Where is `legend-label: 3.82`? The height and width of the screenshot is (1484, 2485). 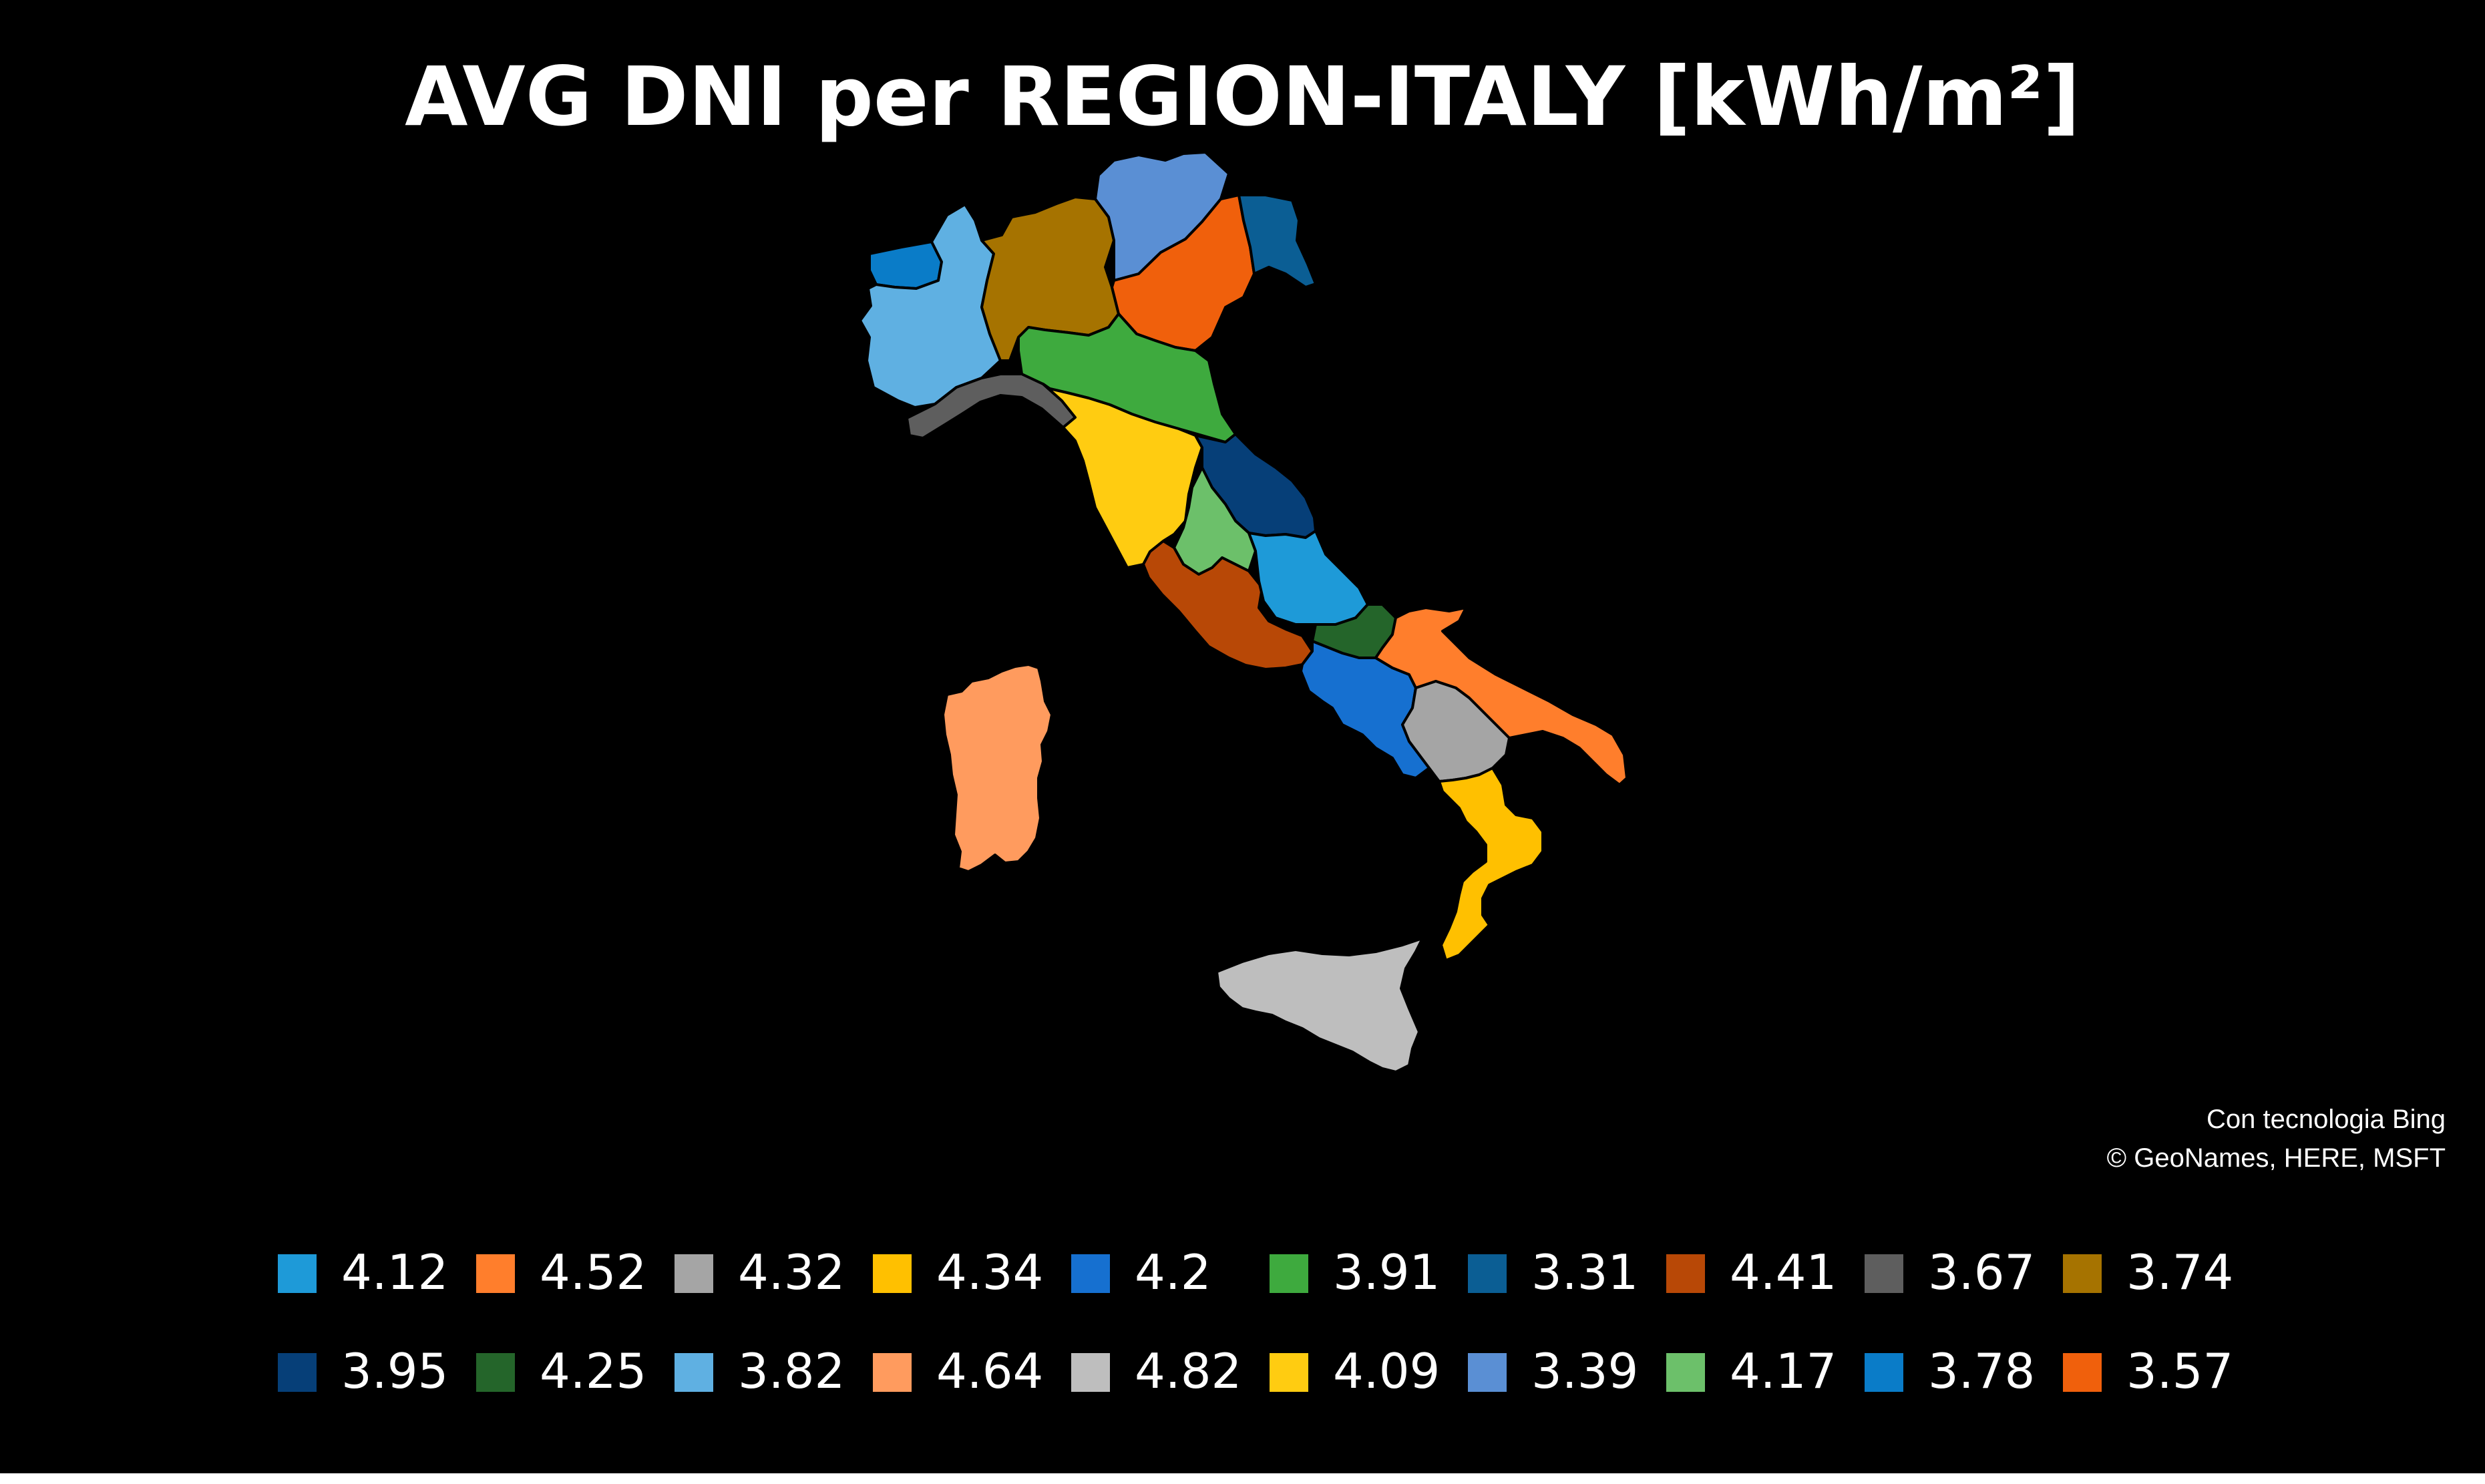
legend-label: 3.82 is located at coordinates (791, 1371).